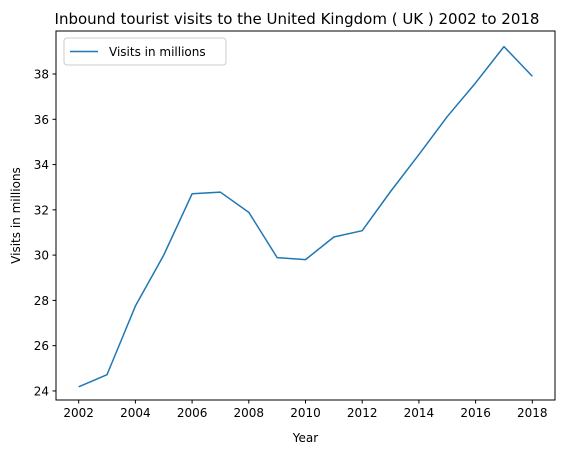 Image resolution: width=583 pixels, height=455 pixels. Describe the element at coordinates (16, 215) in the screenshot. I see `y-axis-label: Visits in millions` at that location.